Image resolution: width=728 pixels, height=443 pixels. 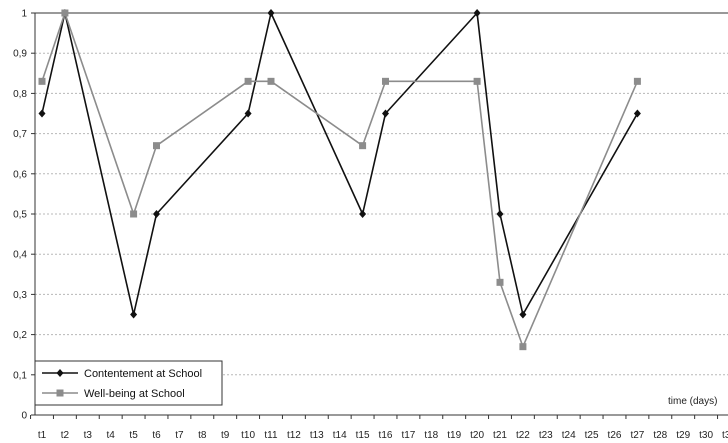 What do you see at coordinates (24, 416) in the screenshot?
I see `y-tick-label: 0` at bounding box center [24, 416].